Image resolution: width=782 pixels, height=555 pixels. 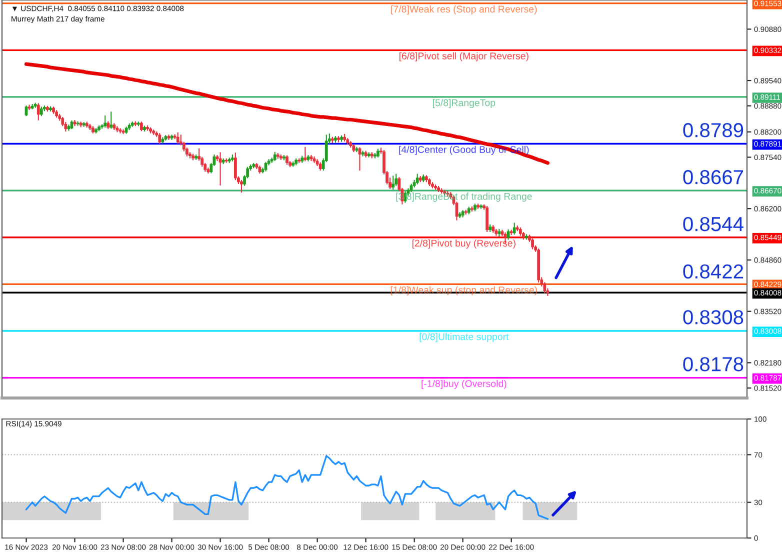 What do you see at coordinates (713, 317) in the screenshot?
I see `text: 0.8308` at bounding box center [713, 317].